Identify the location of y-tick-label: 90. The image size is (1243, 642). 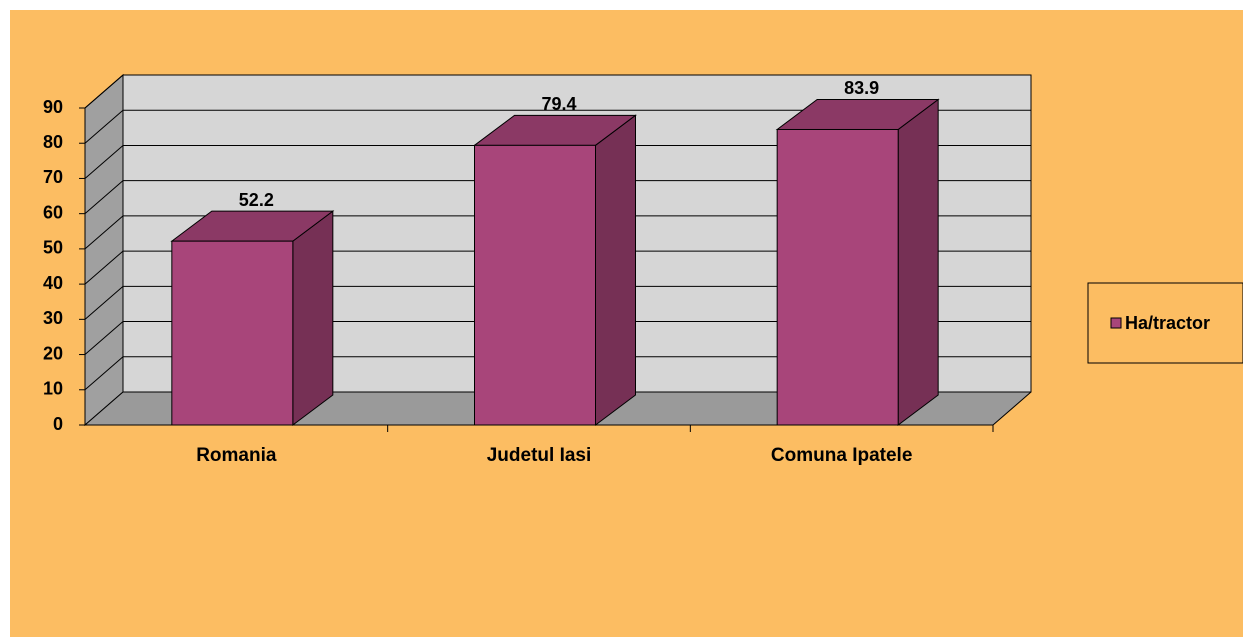
(53, 107).